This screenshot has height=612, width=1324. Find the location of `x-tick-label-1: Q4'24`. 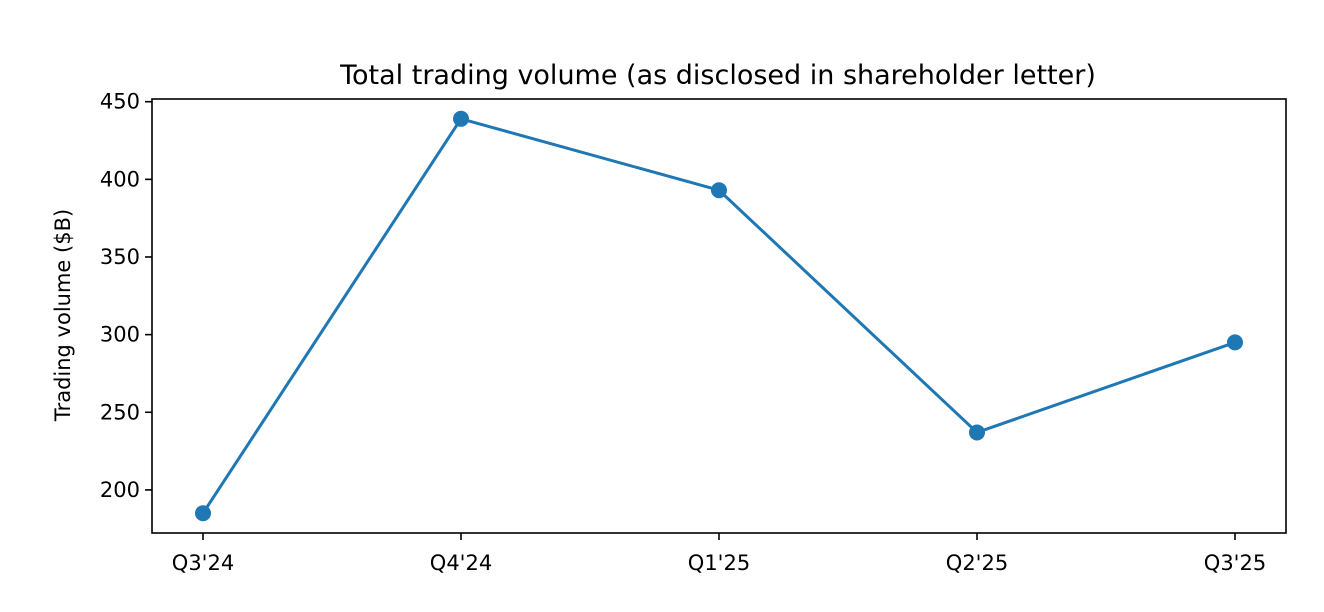

x-tick-label-1: Q4'24 is located at coordinates (461, 563).